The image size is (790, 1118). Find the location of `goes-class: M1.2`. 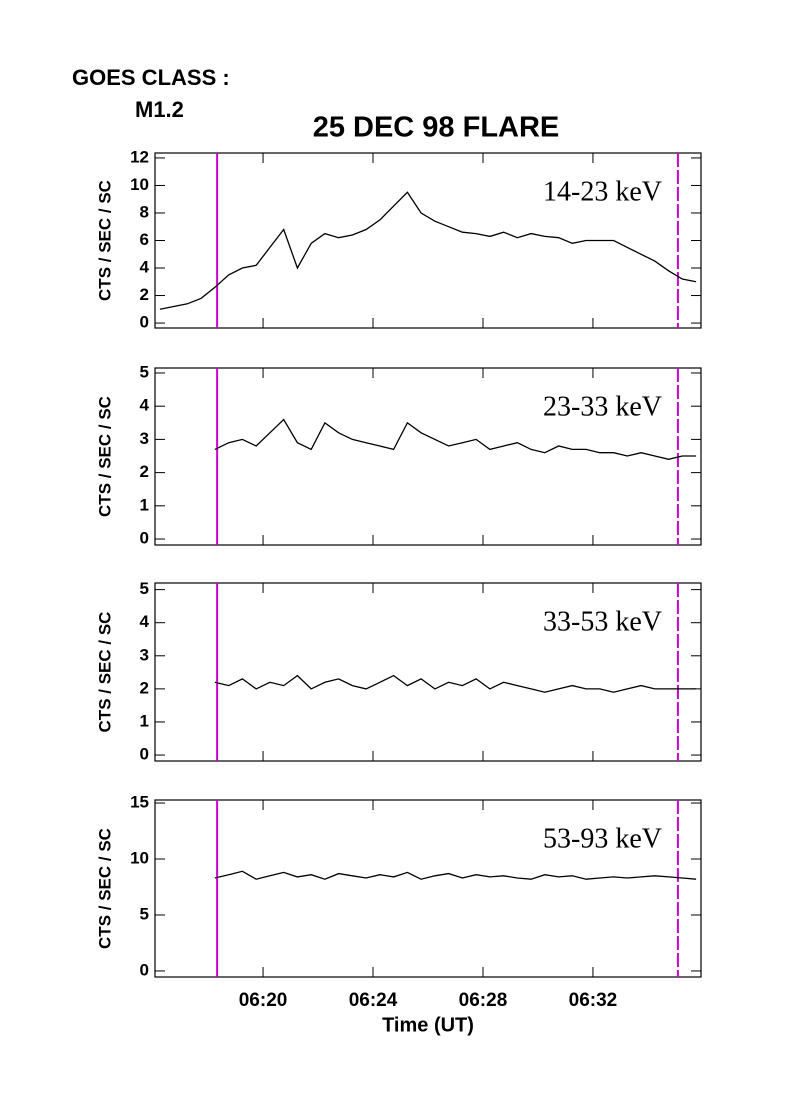

goes-class: M1.2 is located at coordinates (159, 109).